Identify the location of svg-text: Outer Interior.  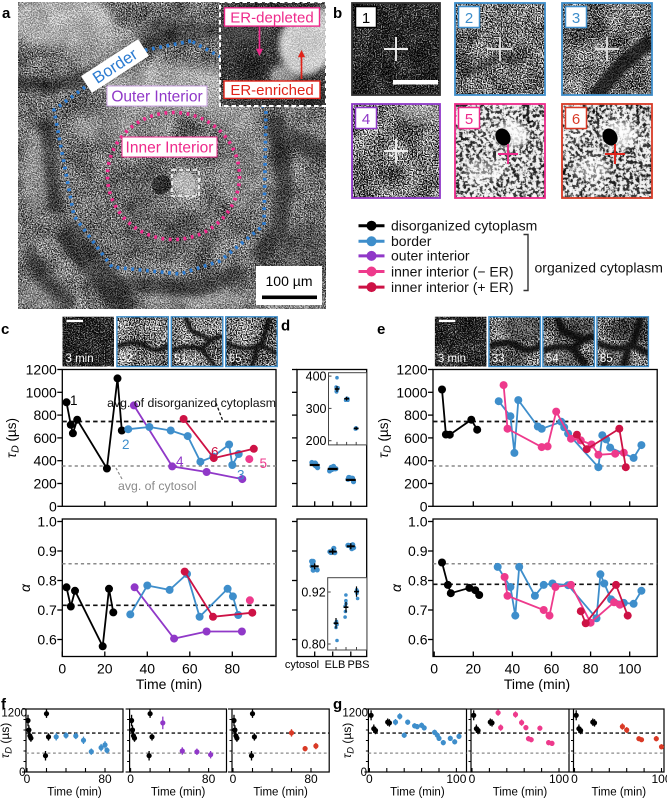
(156, 97).